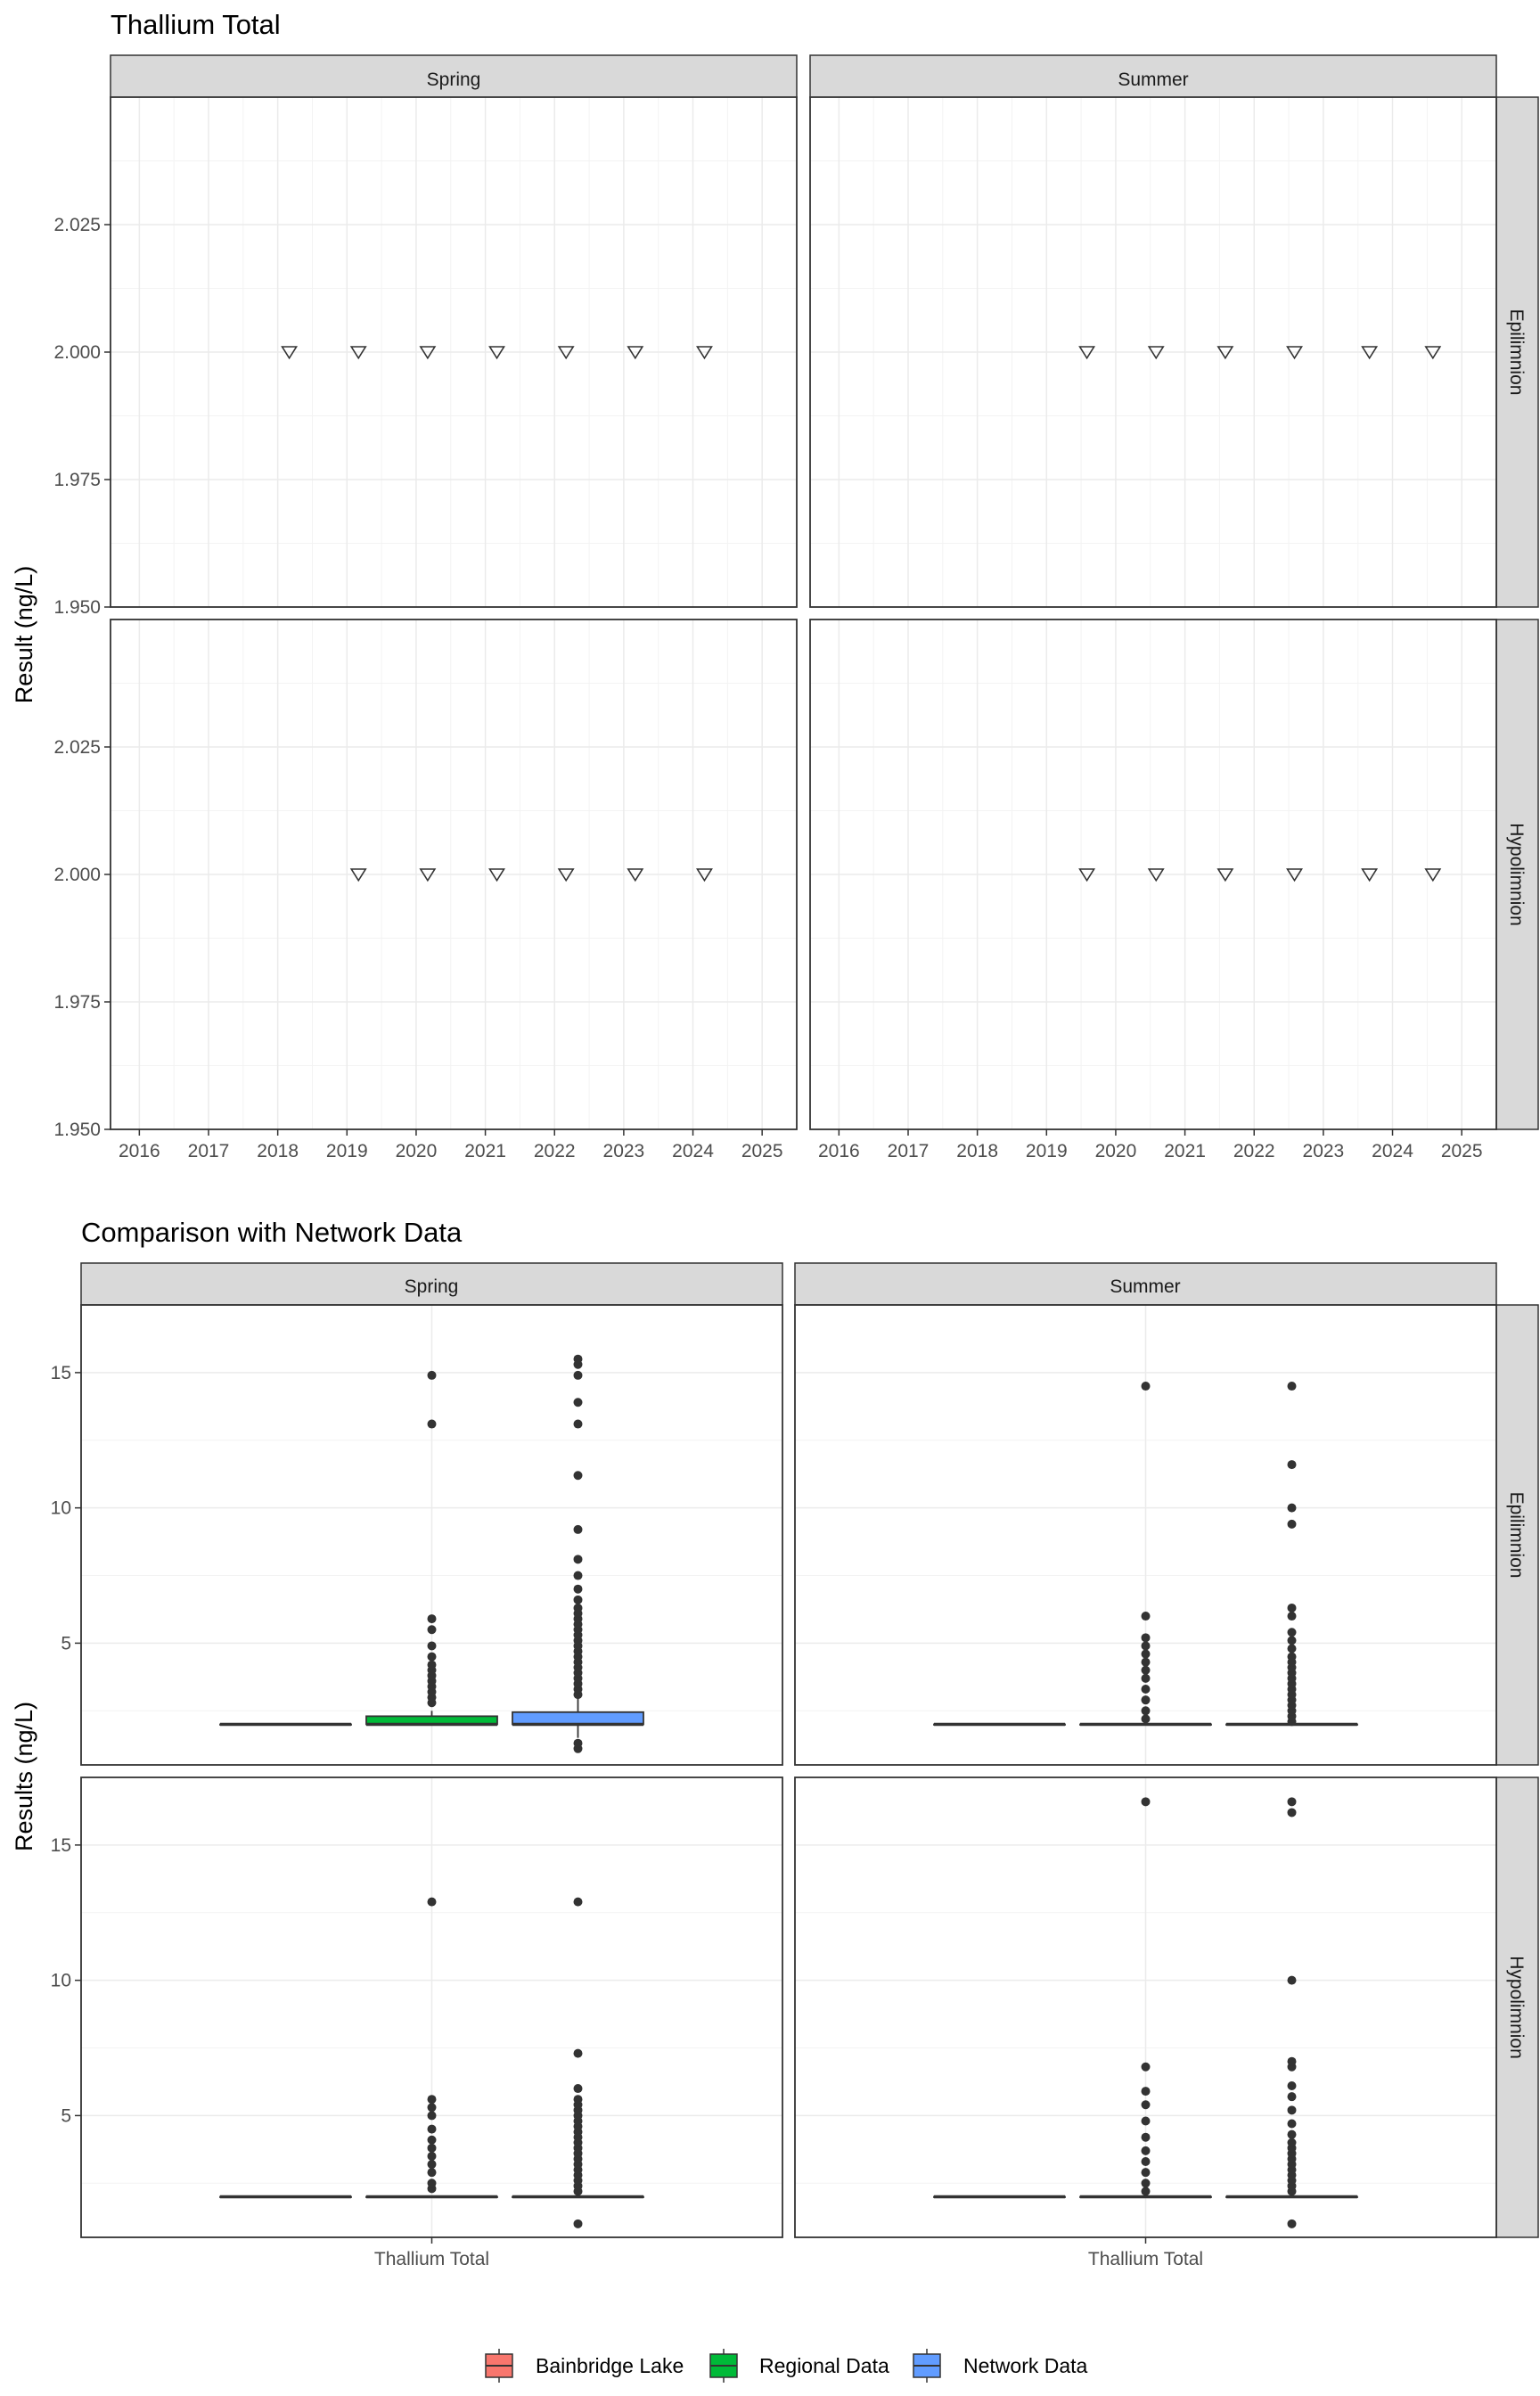 This screenshot has width=1540, height=2396. I want to click on panel2-summer-hypolimnion, so click(1145, 2007).